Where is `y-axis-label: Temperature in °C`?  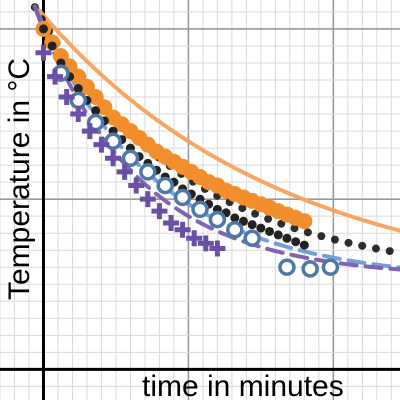 y-axis-label: Temperature in °C is located at coordinates (19, 179).